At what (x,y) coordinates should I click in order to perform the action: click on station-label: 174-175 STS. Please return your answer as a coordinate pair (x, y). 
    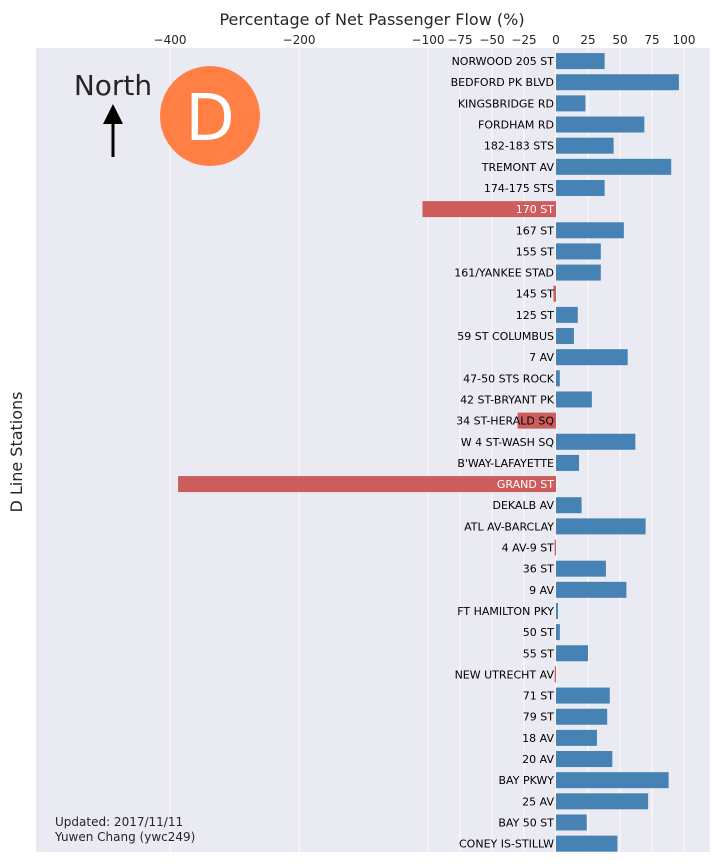
    Looking at the image, I should click on (519, 188).